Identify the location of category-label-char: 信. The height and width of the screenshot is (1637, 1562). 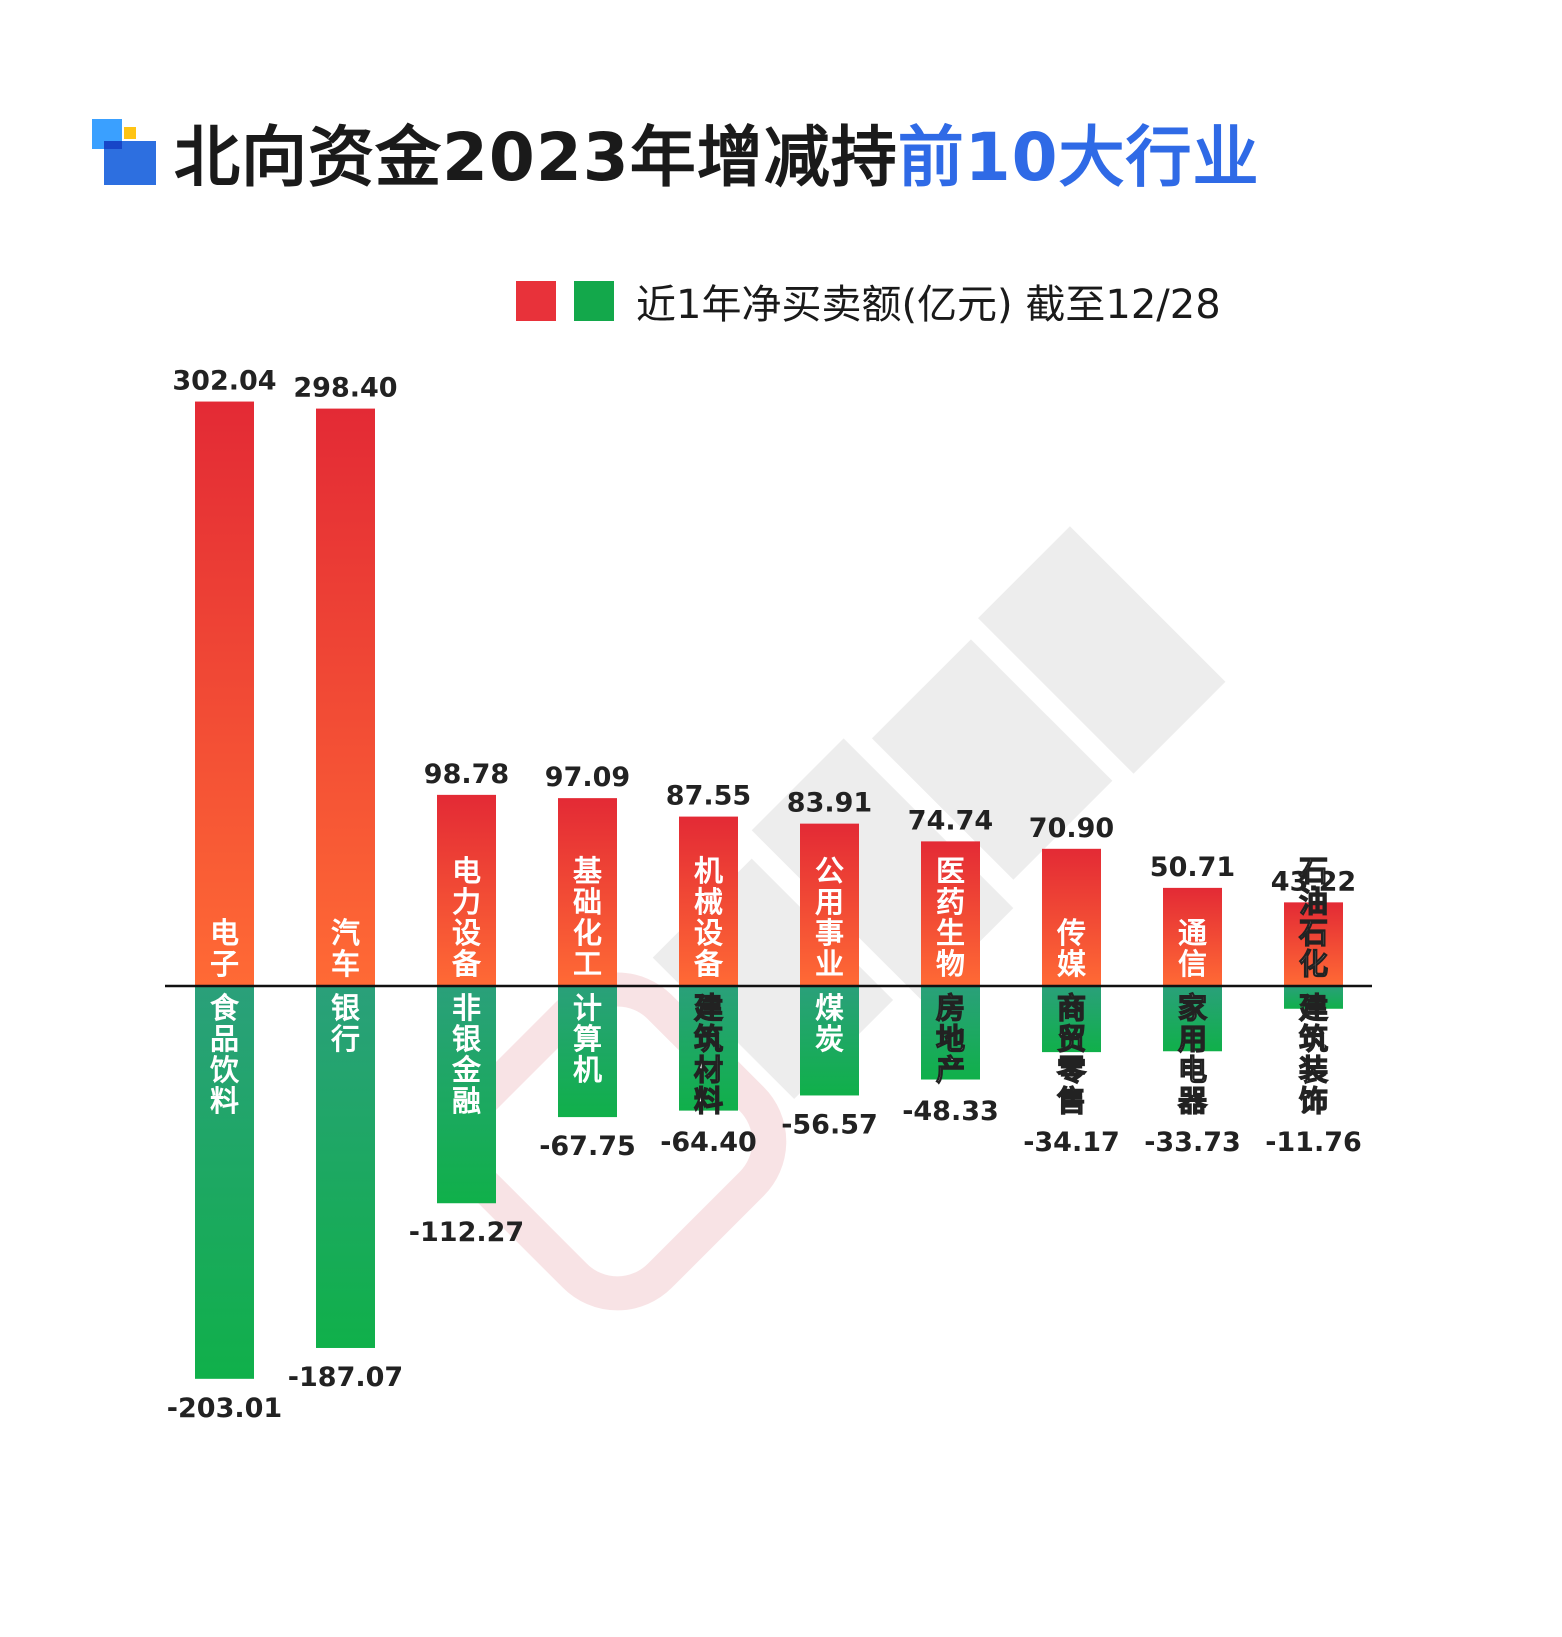
(1192, 964).